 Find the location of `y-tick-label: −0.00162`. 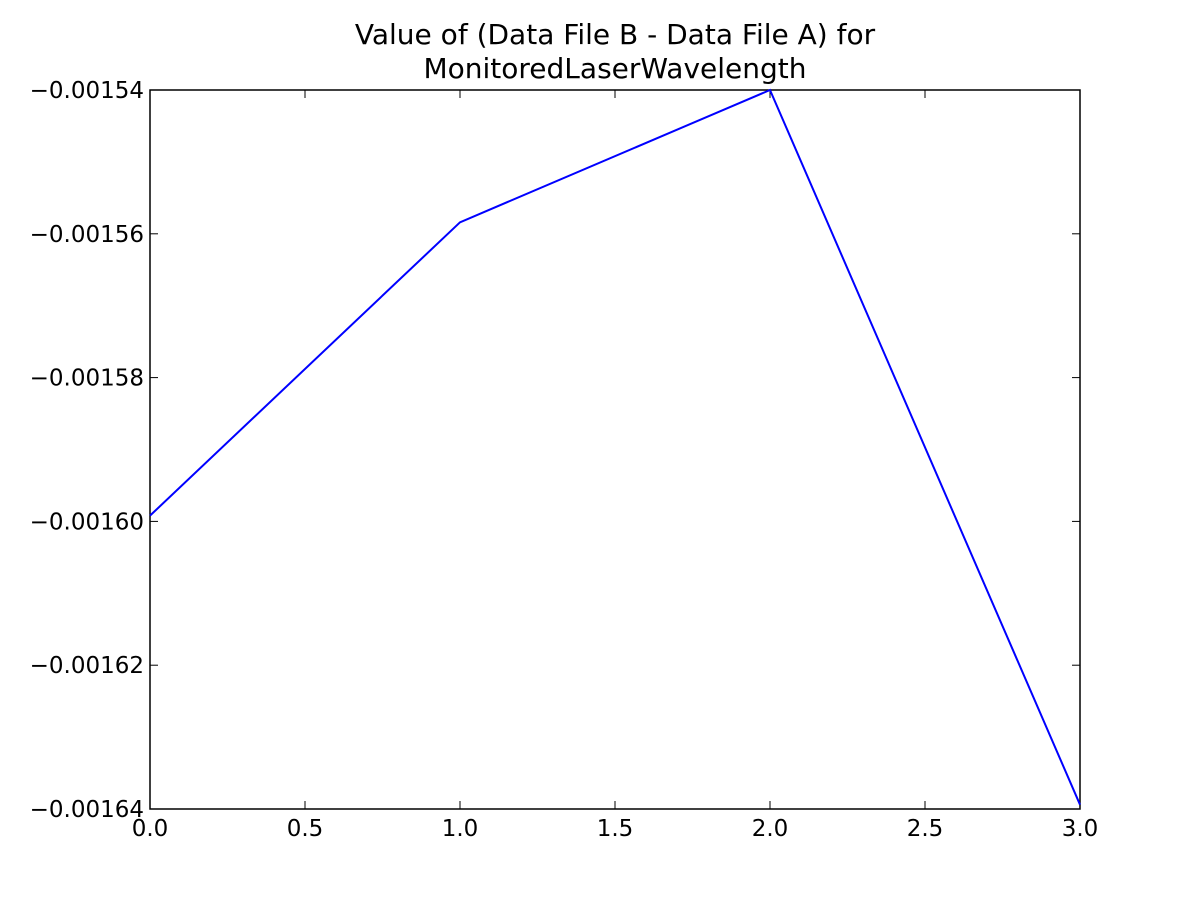

y-tick-label: −0.00162 is located at coordinates (87, 666).